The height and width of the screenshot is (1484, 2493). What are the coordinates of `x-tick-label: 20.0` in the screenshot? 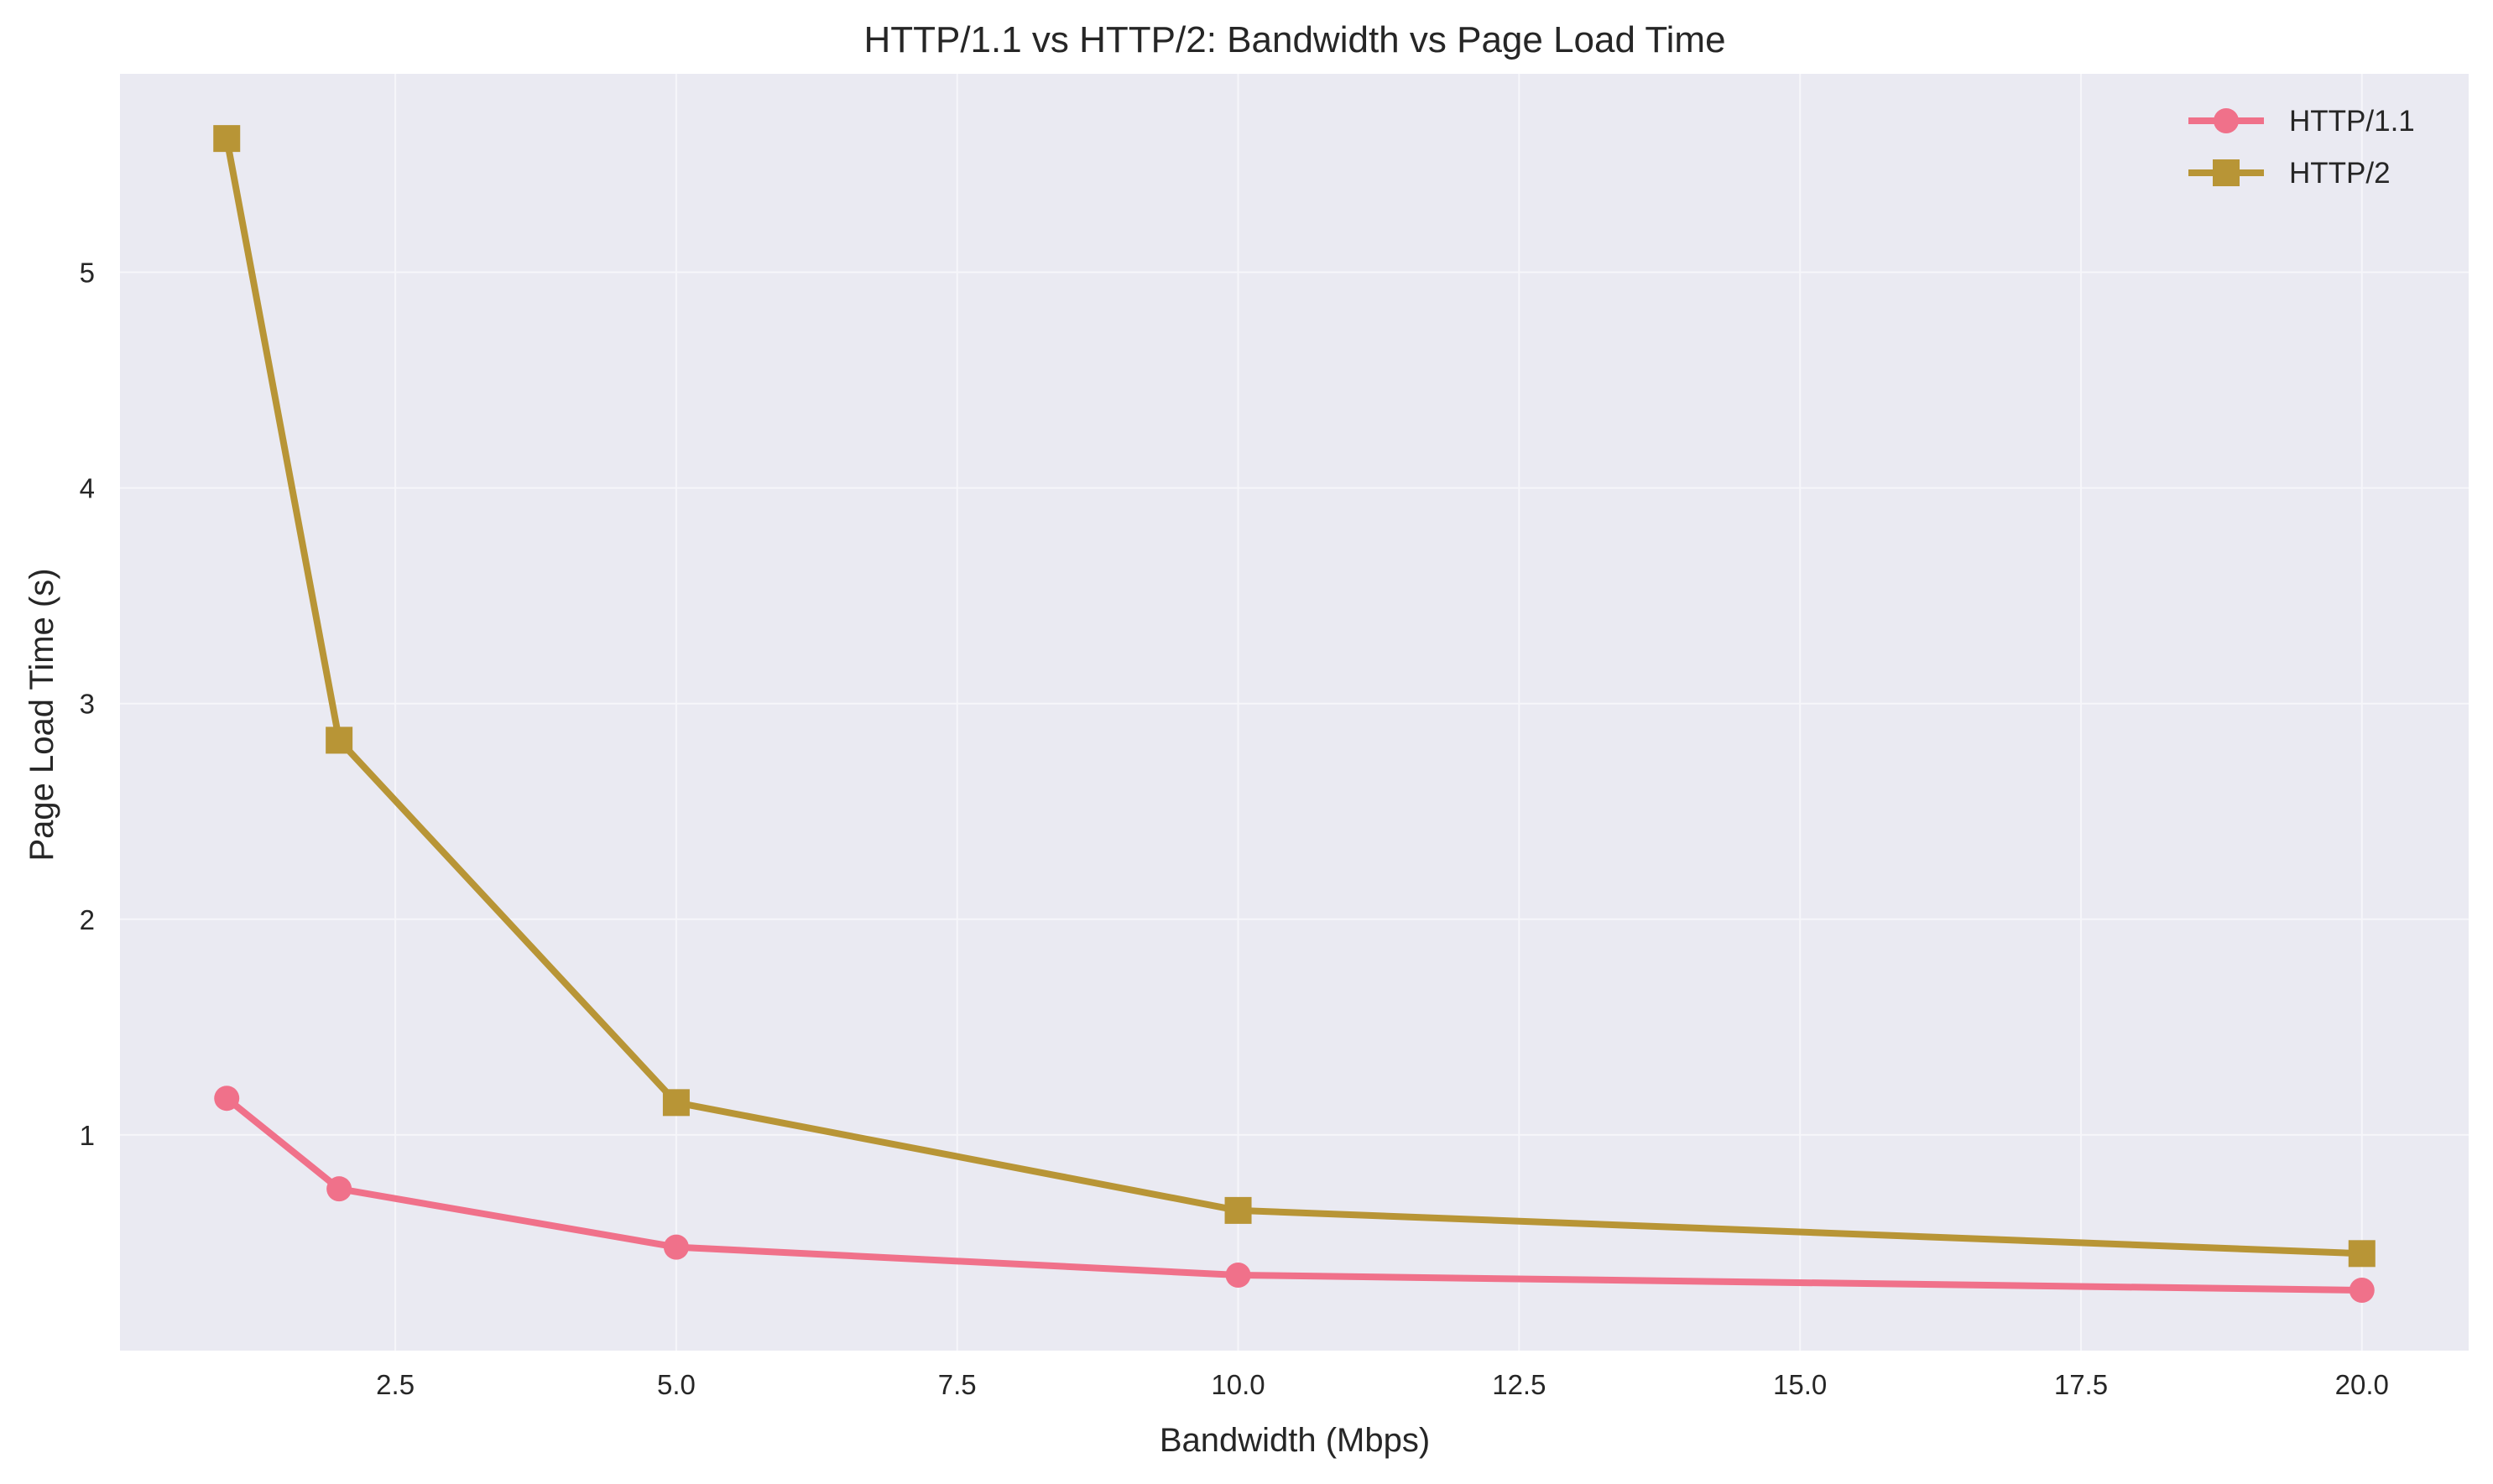 It's located at (2362, 1384).